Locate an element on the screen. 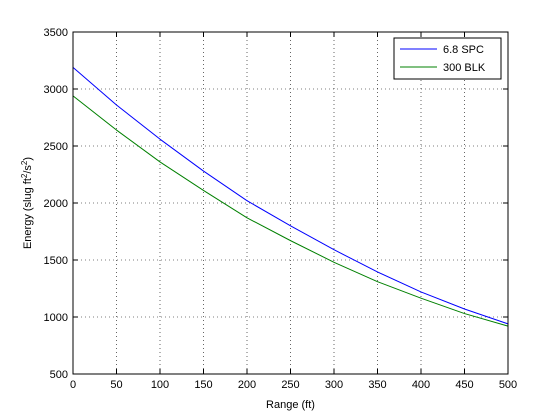  x-tick-label: 400 is located at coordinates (421, 385).